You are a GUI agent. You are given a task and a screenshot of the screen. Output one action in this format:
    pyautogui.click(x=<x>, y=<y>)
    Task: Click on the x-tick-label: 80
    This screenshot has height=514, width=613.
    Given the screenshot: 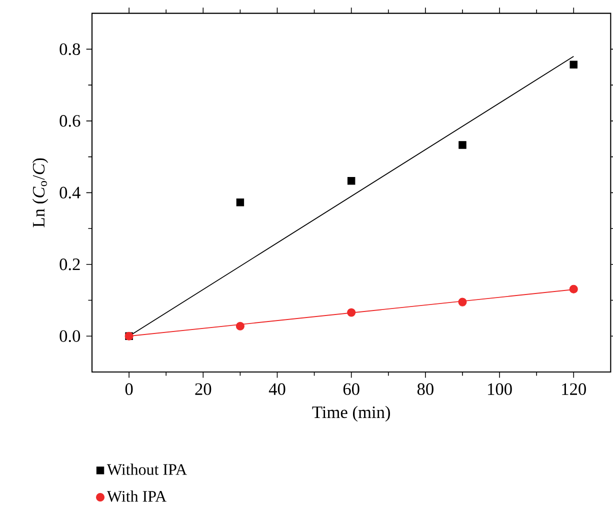 What is the action you would take?
    pyautogui.click(x=425, y=389)
    